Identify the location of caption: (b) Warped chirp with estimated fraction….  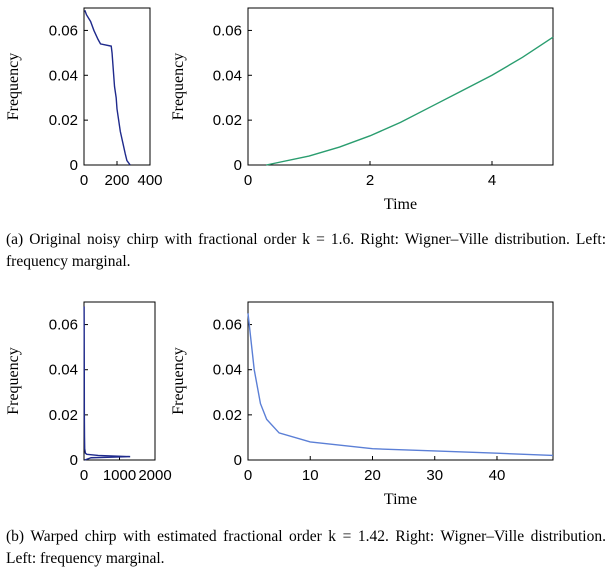
(306, 547).